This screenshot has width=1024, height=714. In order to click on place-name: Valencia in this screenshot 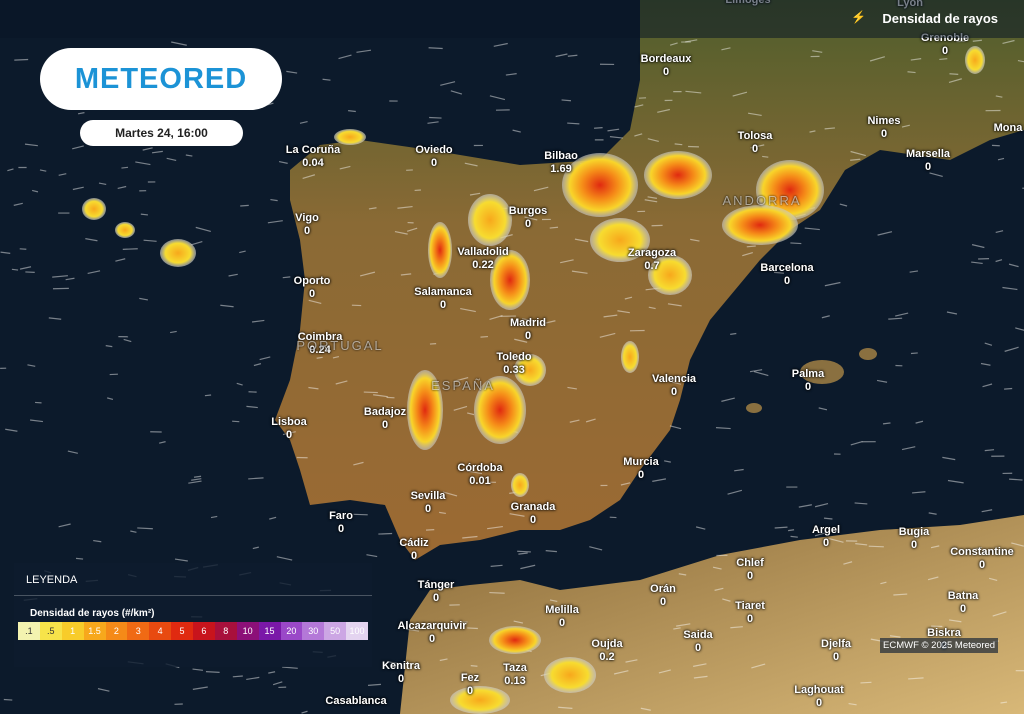, I will do `click(674, 379)`.